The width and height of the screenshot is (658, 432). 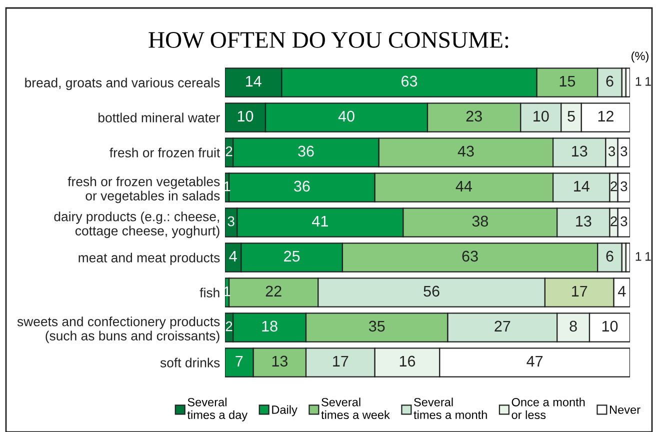 What do you see at coordinates (573, 326) in the screenshot?
I see `data-label: 8` at bounding box center [573, 326].